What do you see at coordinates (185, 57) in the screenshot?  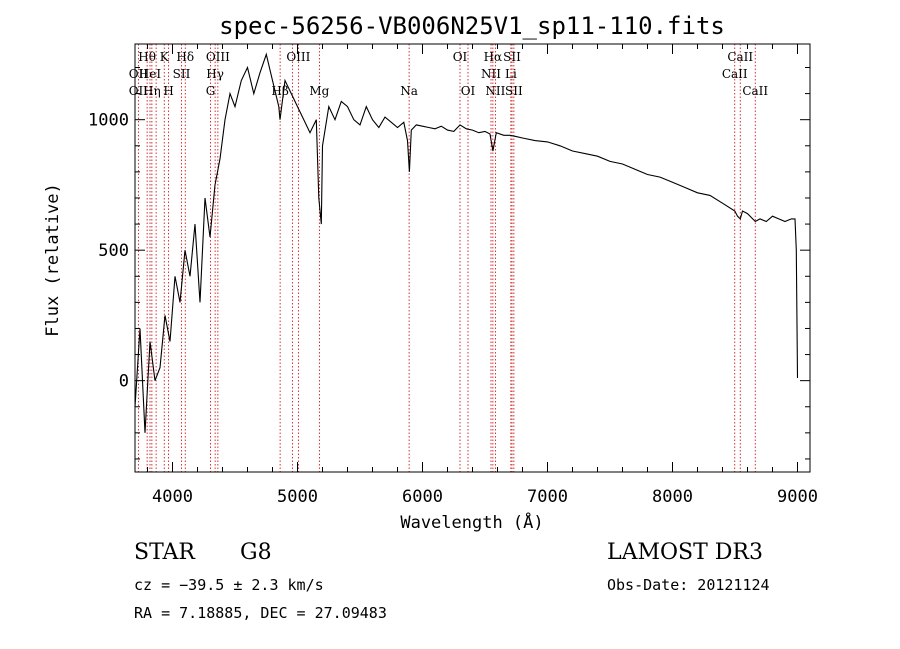 I see `line-label: Hδ` at bounding box center [185, 57].